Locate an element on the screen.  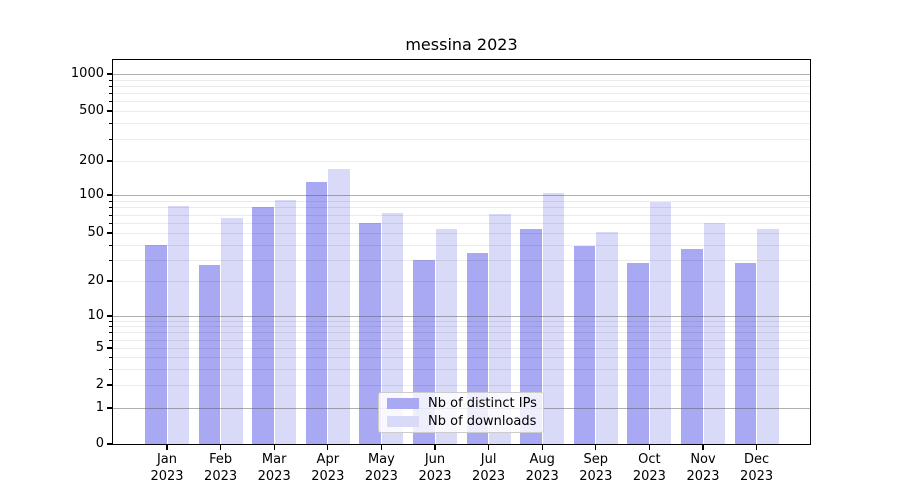
legend-label-downloads: Nb of downloads is located at coordinates (482, 421).